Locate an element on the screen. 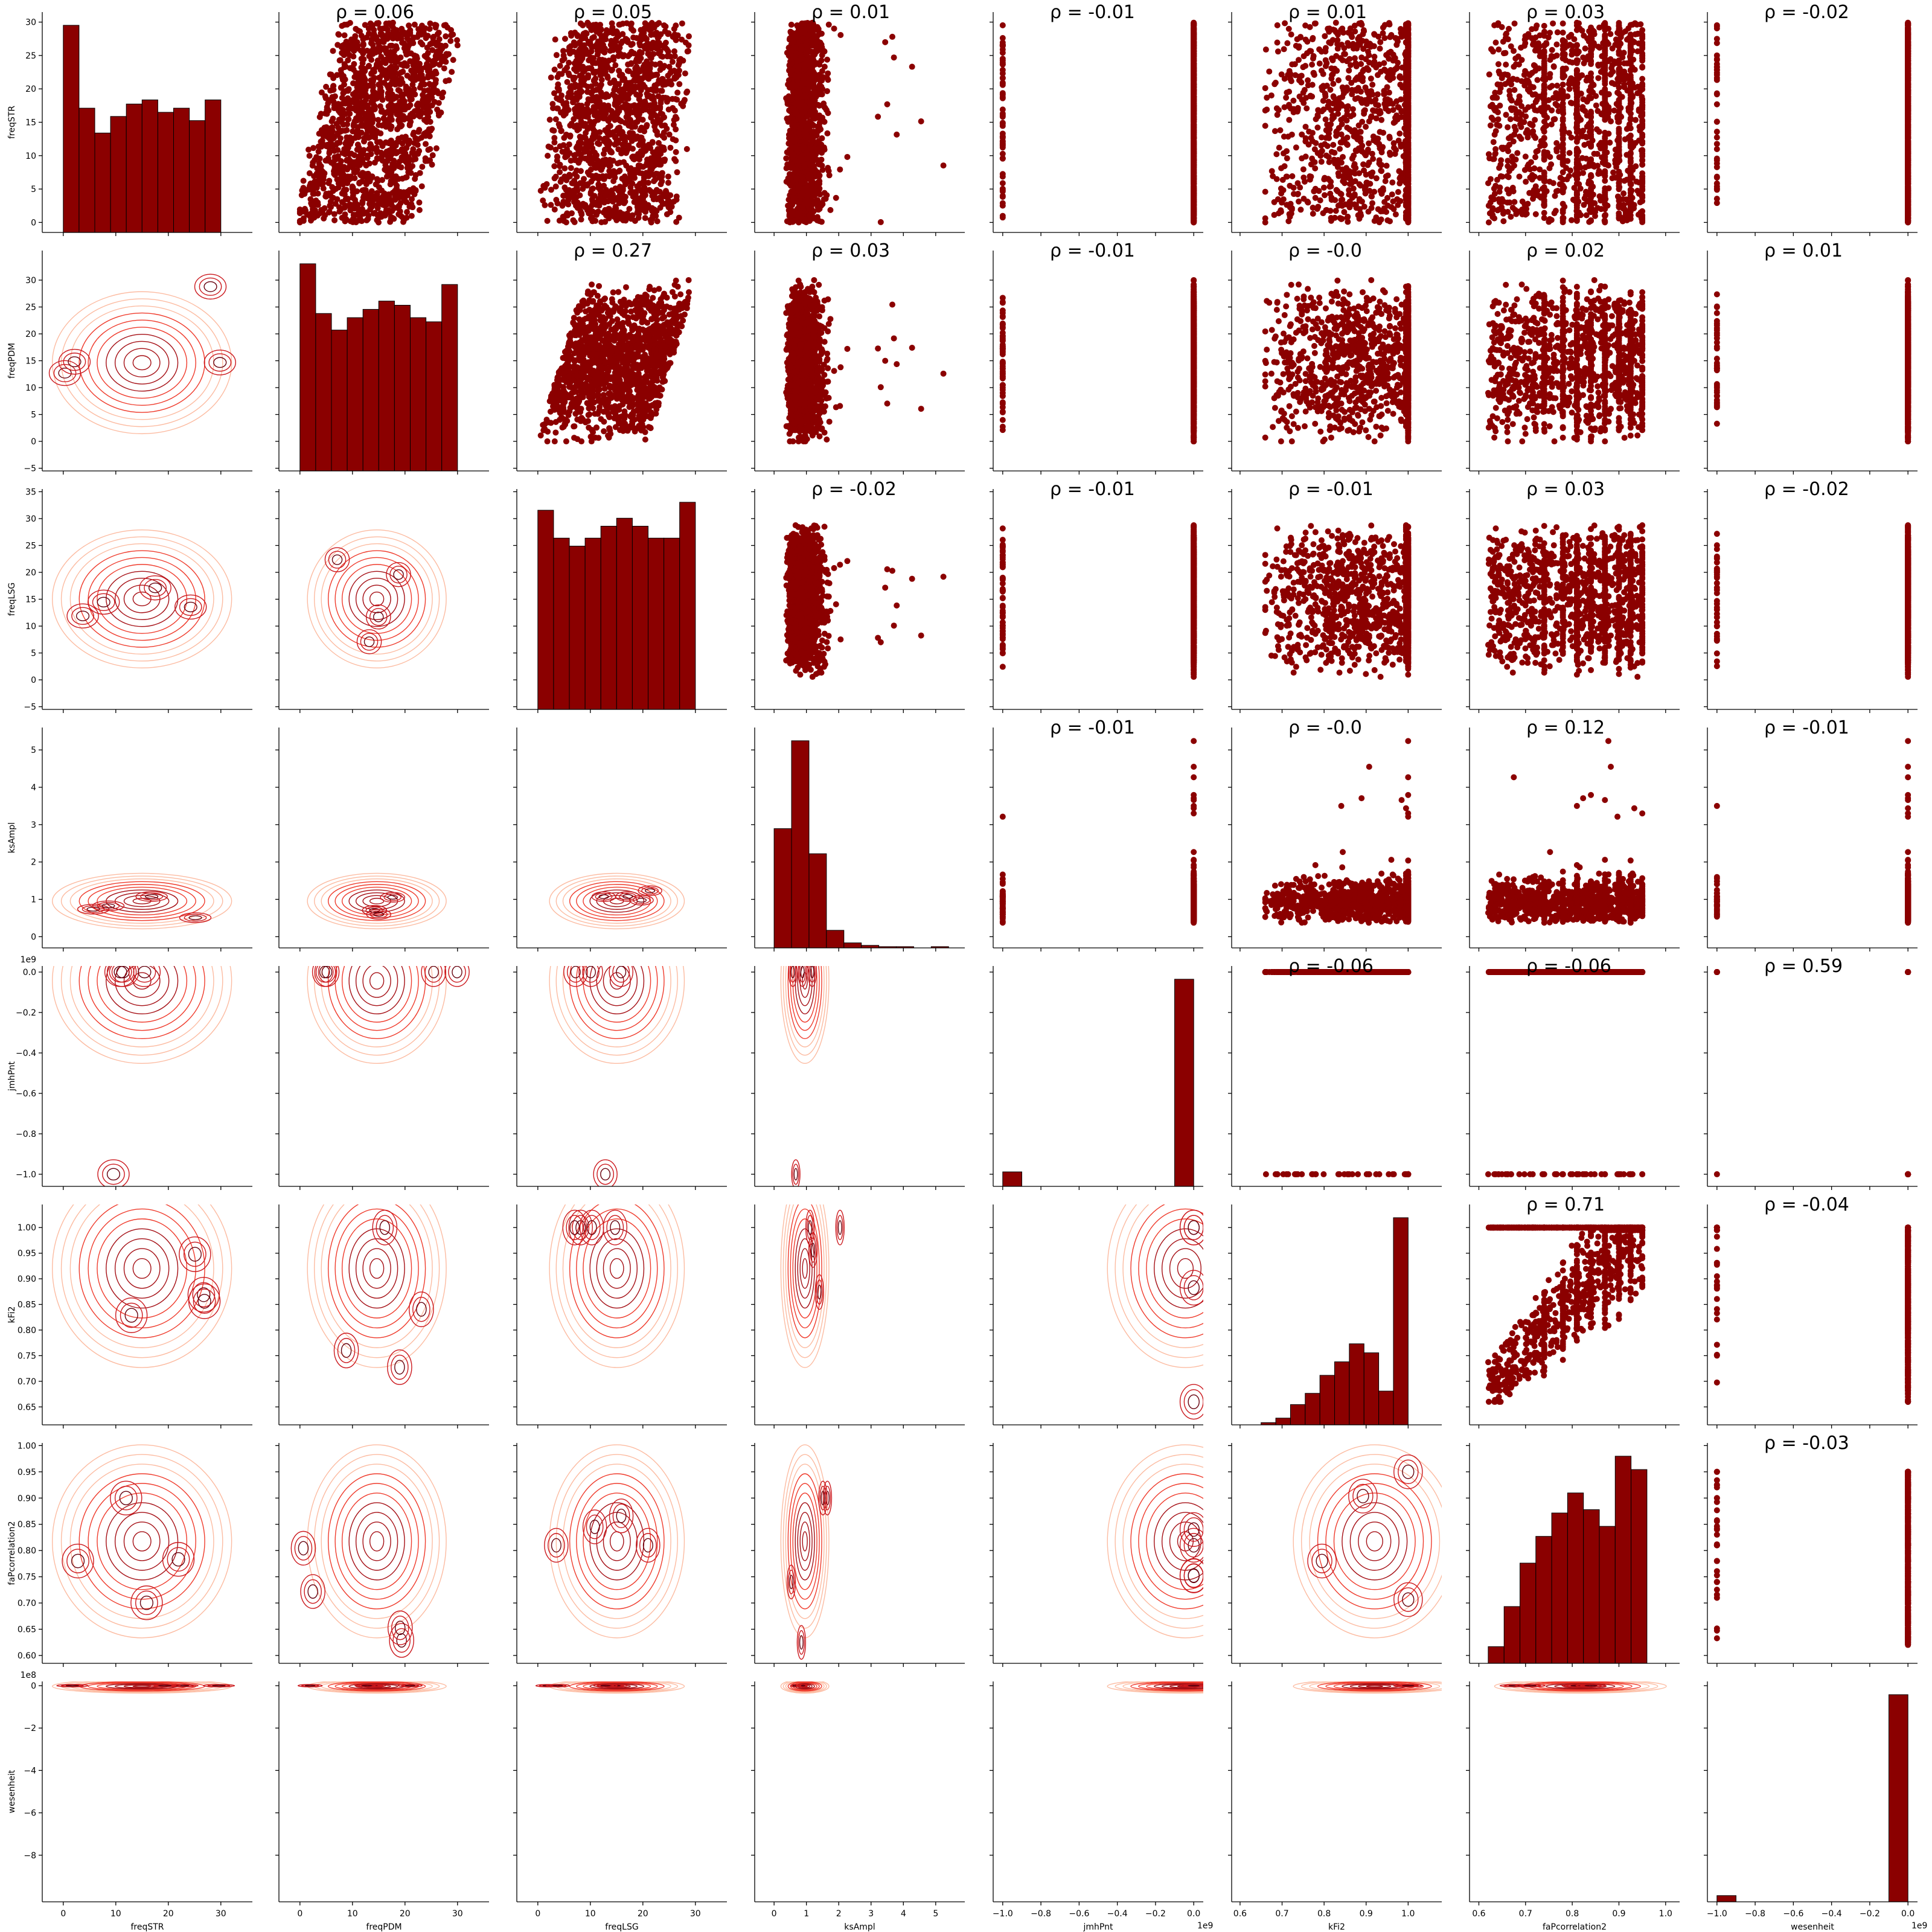 This screenshot has width=1932, height=1932. y-tick-label: 15 is located at coordinates (30, 123).